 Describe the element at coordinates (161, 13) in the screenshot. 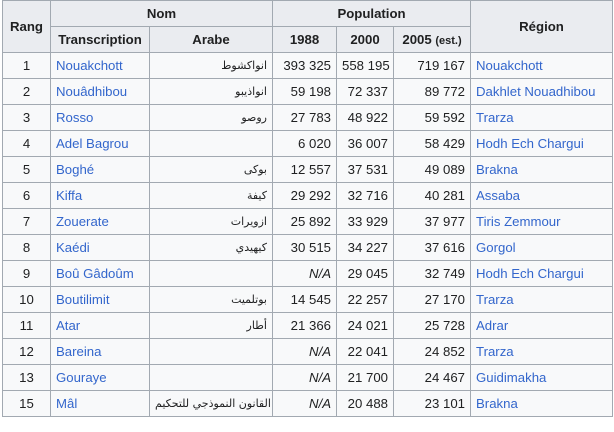

I see `header-nom: Nom` at that location.